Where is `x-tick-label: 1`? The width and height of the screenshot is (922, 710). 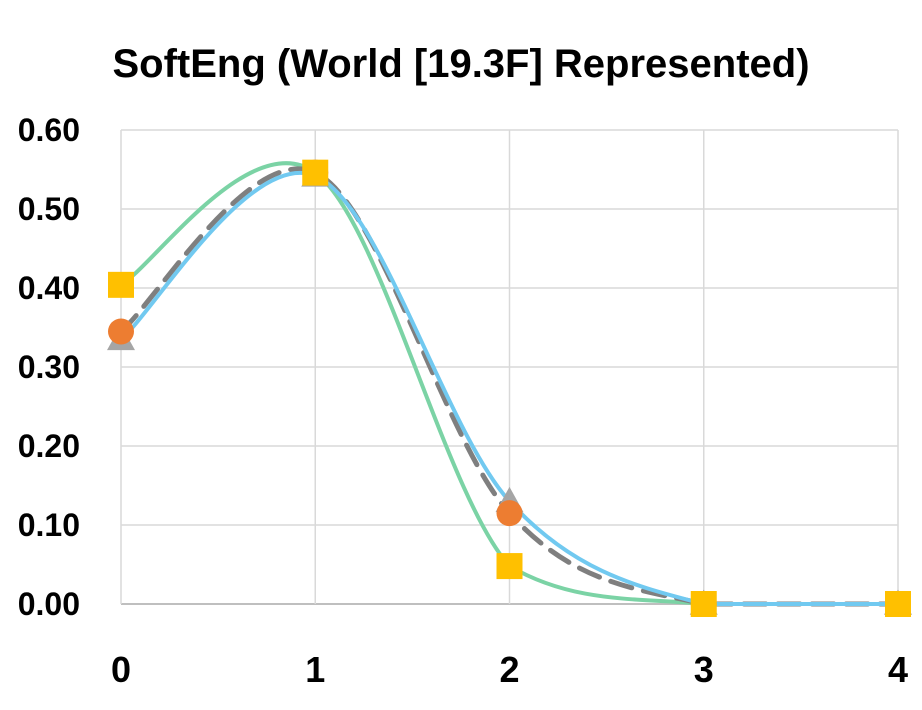 x-tick-label: 1 is located at coordinates (315, 669).